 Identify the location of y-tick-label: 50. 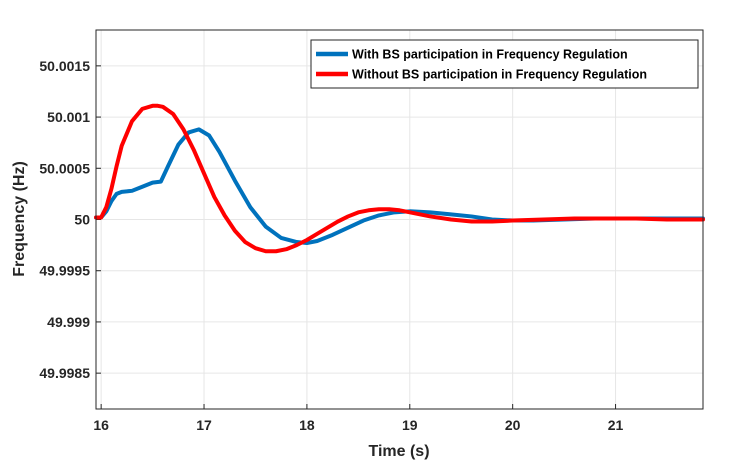
(82, 220).